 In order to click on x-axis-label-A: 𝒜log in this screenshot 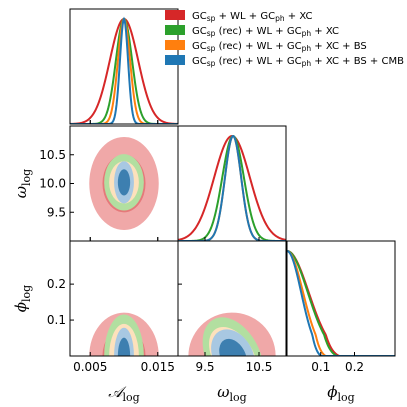, I will do `click(123, 393)`.